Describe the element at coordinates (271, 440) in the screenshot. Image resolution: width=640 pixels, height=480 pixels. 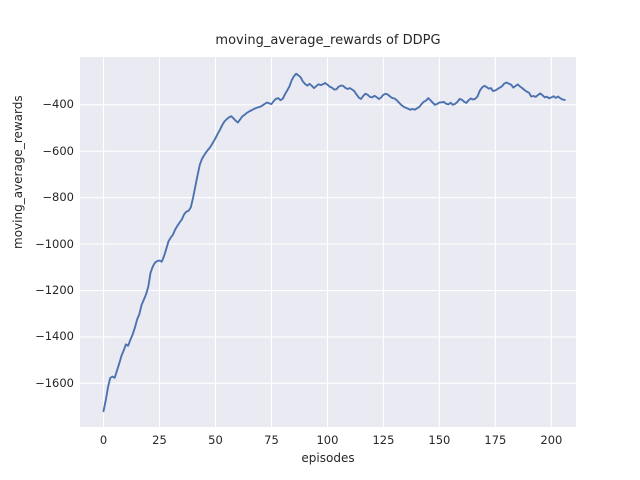
I see `x-tick-label: 75` at that location.